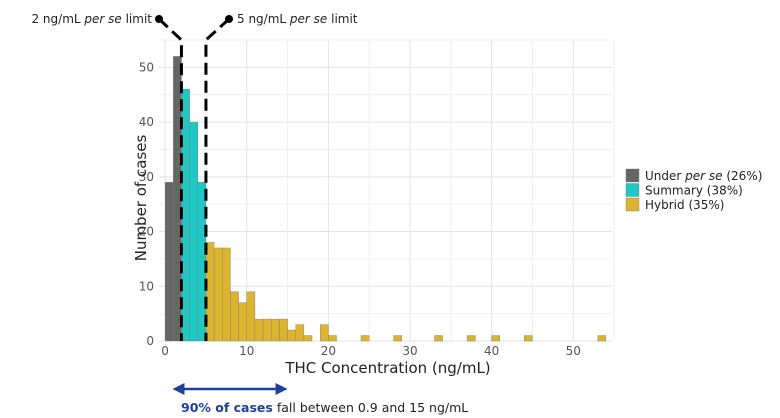  I want to click on threshold-label-value: 2 ng/mL, so click(57, 19).